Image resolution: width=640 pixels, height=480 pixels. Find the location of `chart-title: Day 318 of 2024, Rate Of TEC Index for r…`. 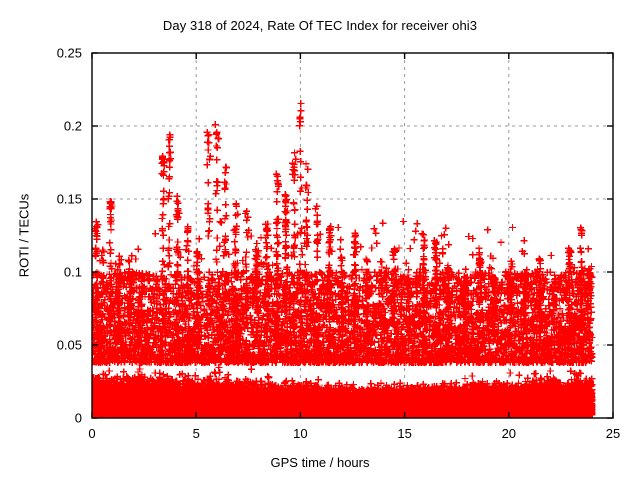

chart-title: Day 318 of 2024, Rate Of TEC Index for r… is located at coordinates (320, 25).